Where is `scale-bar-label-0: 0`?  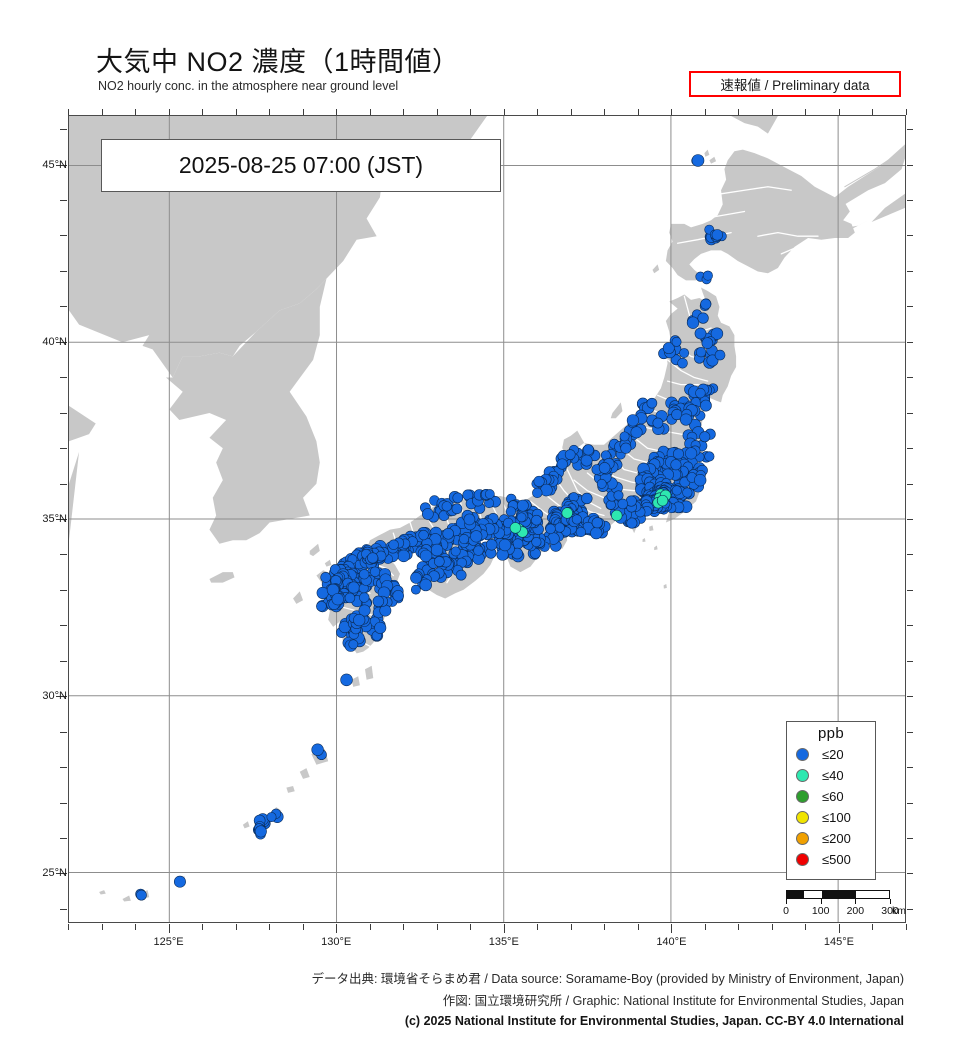
scale-bar-label-0: 0 is located at coordinates (786, 911).